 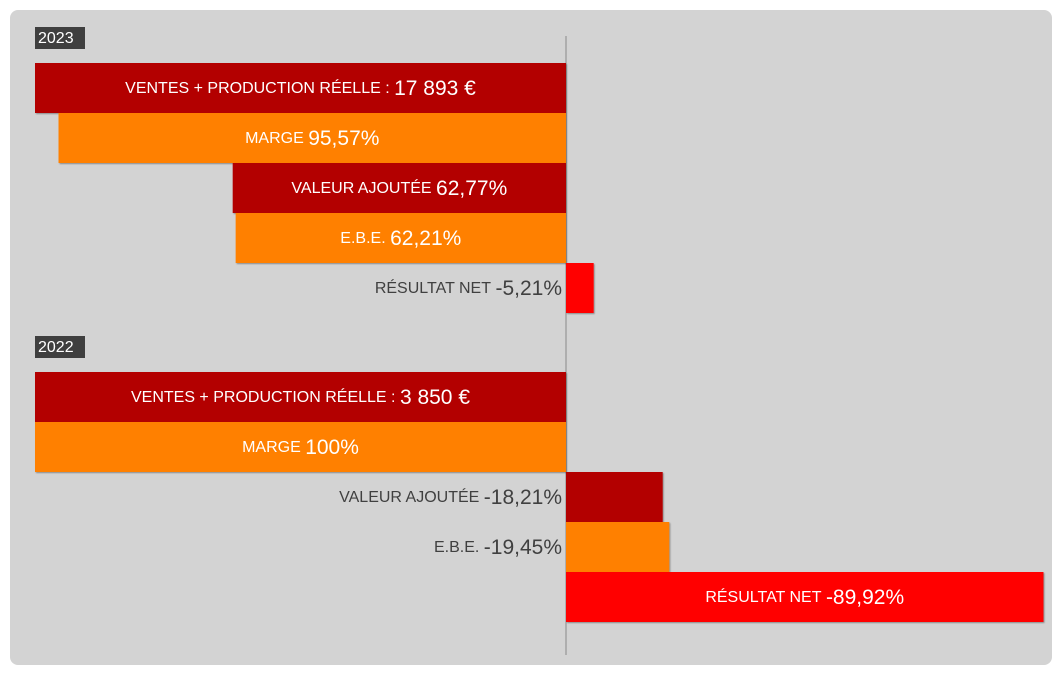 I want to click on year-label: 2022, so click(x=56, y=347).